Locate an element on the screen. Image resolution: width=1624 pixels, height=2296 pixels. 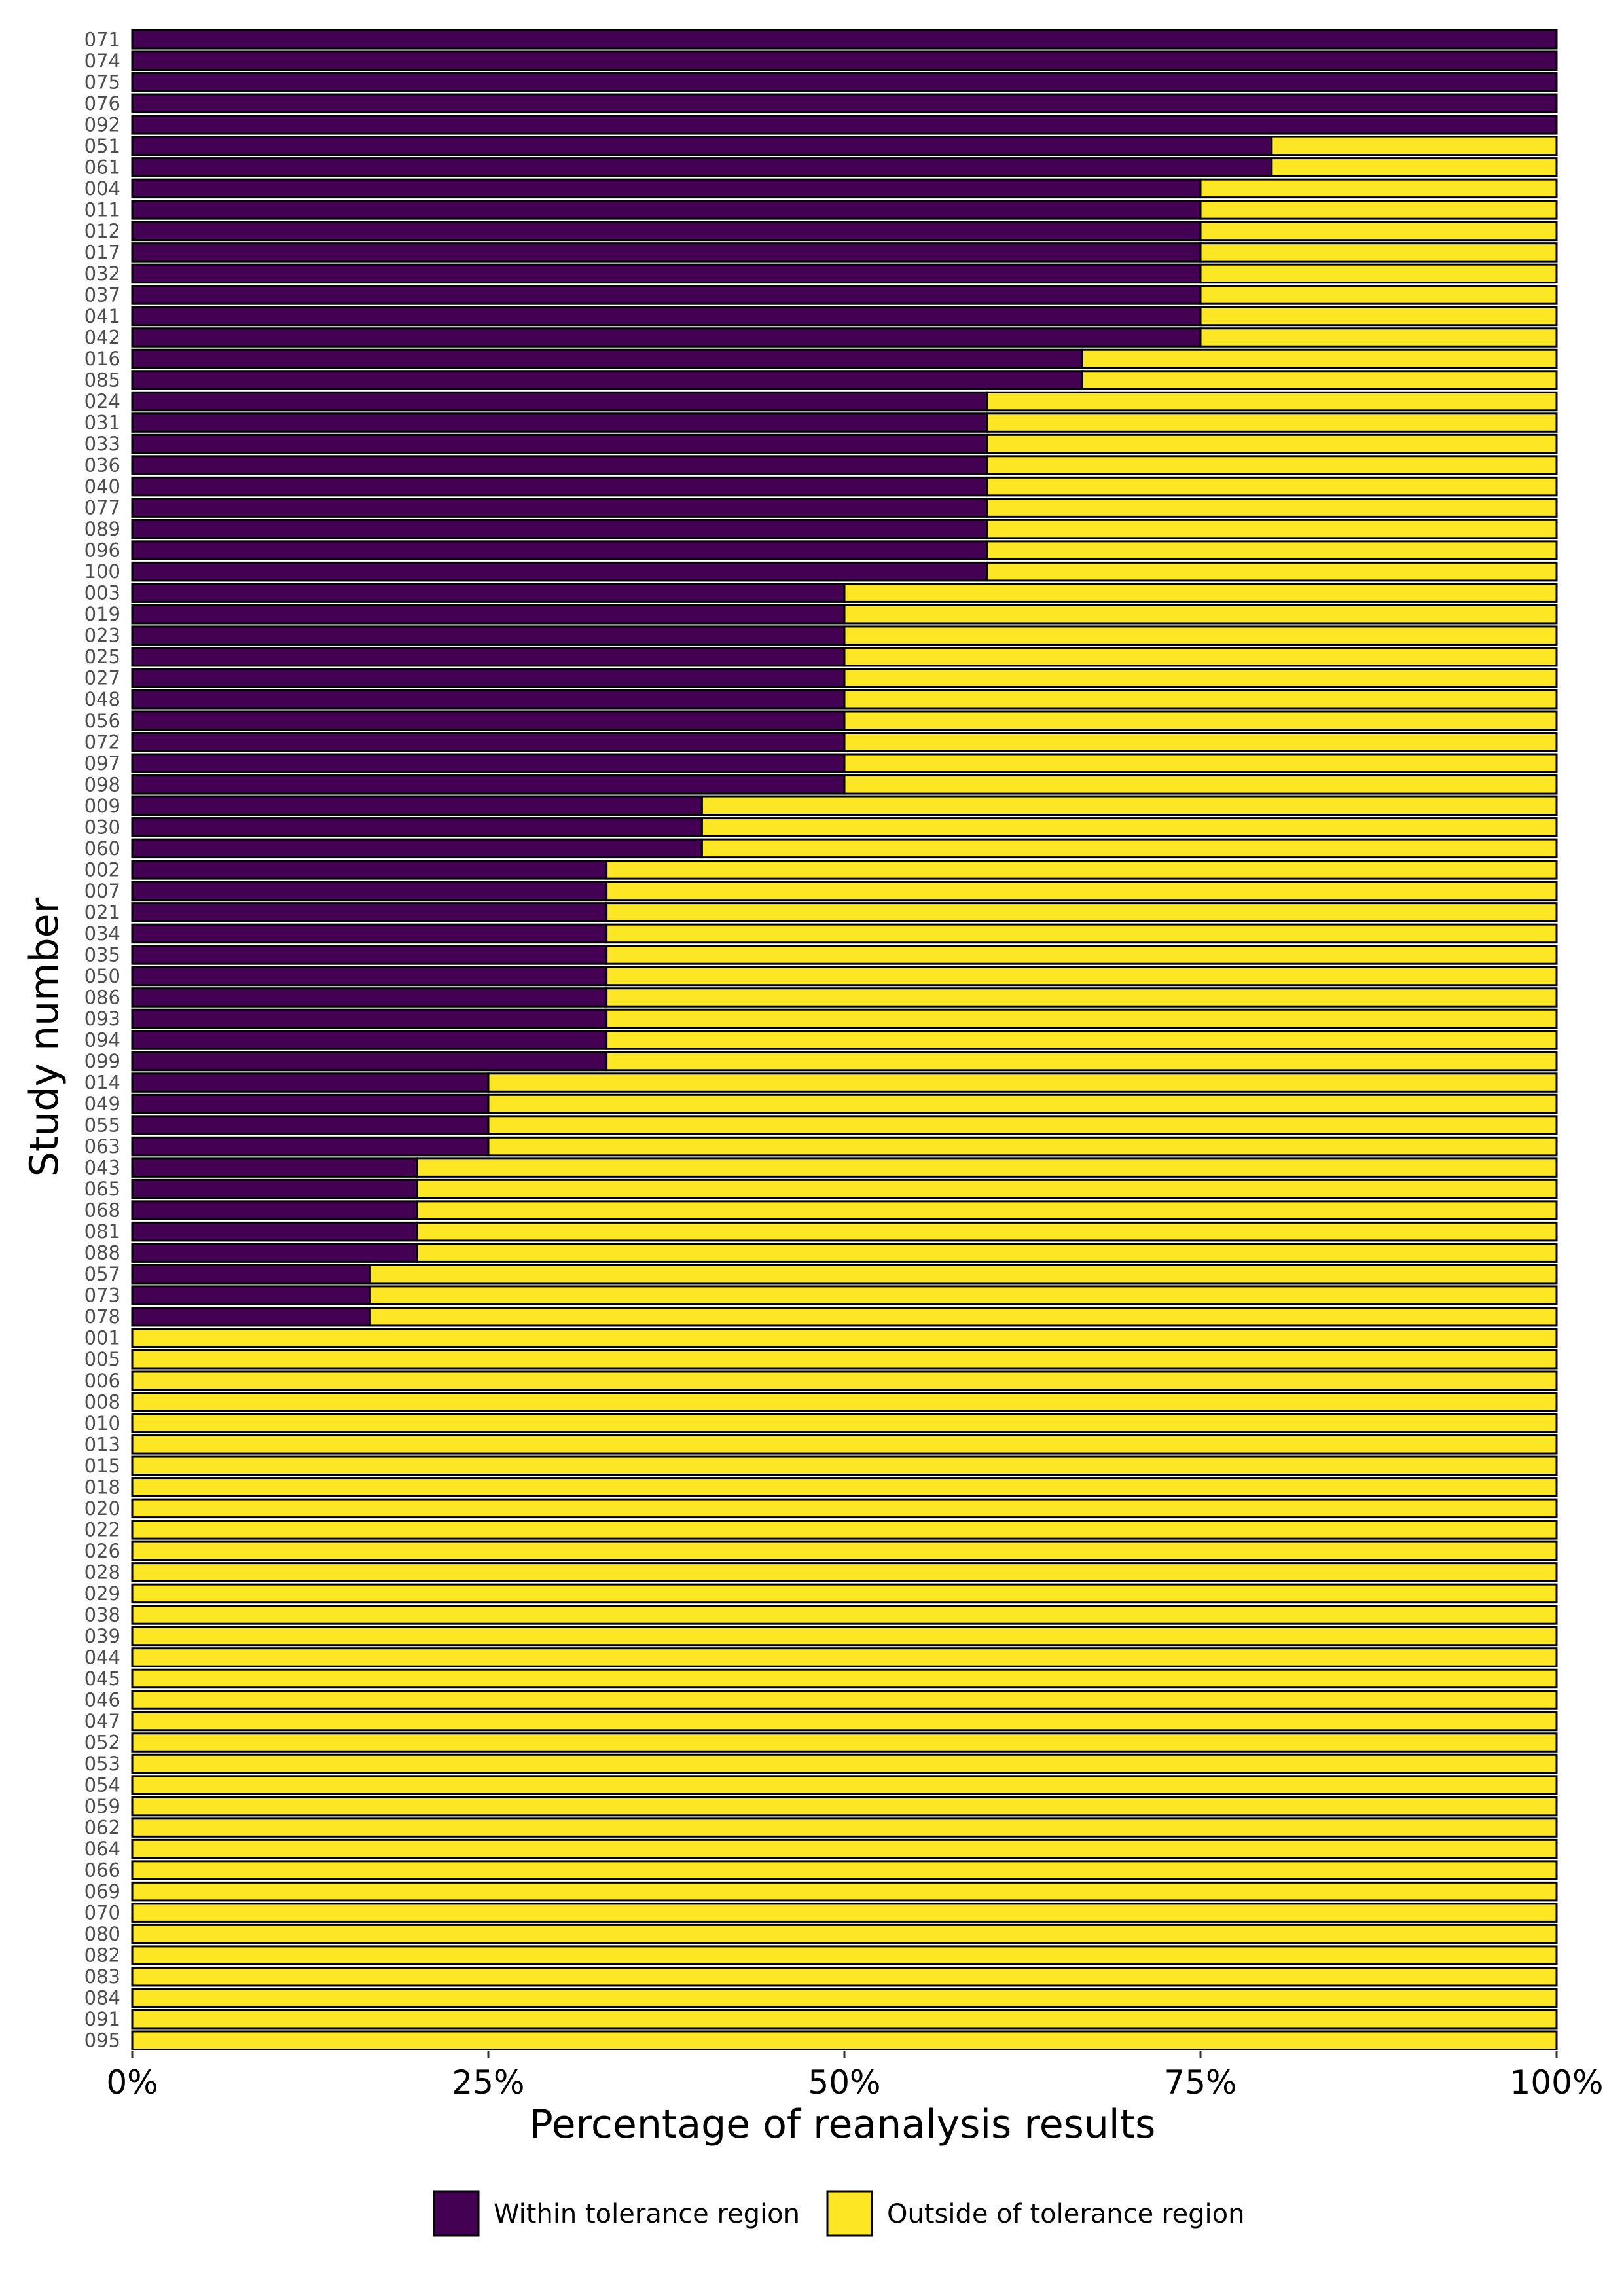
x-tick-label: 25% is located at coordinates (488, 2083).